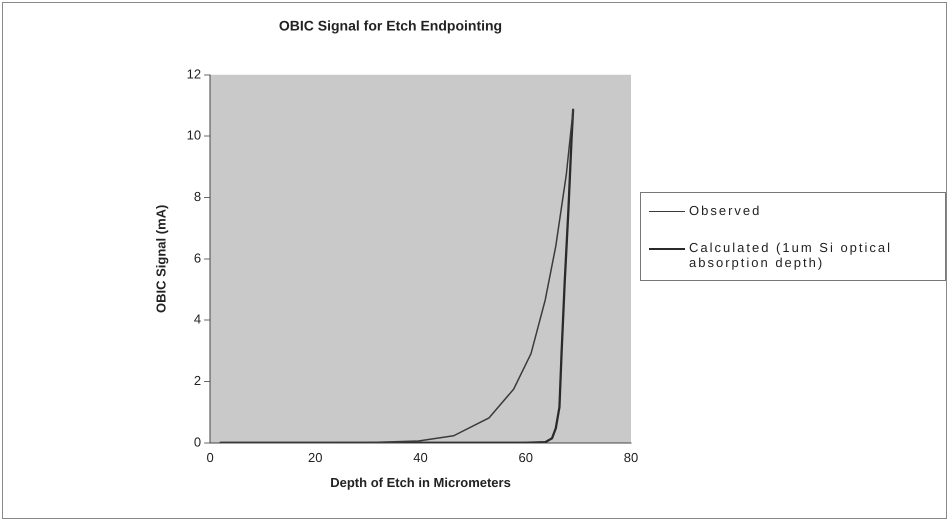  I want to click on x-axis-title: Depth of Etch in Micrometers, so click(420, 482).